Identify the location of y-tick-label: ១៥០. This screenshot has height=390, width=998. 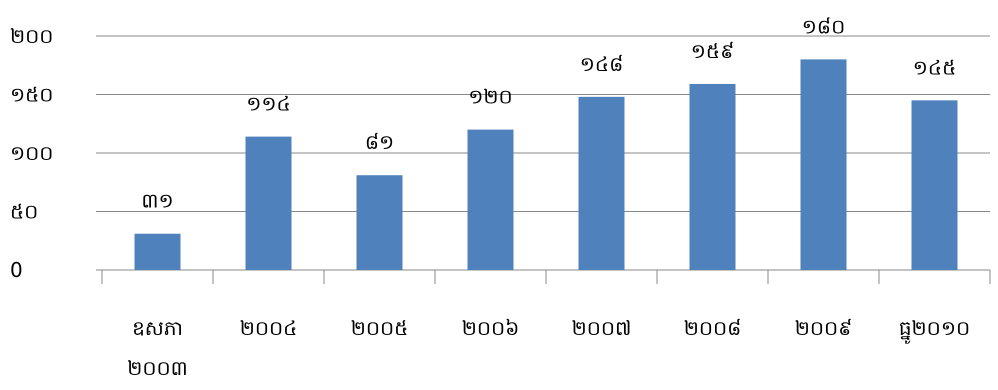
(31, 95).